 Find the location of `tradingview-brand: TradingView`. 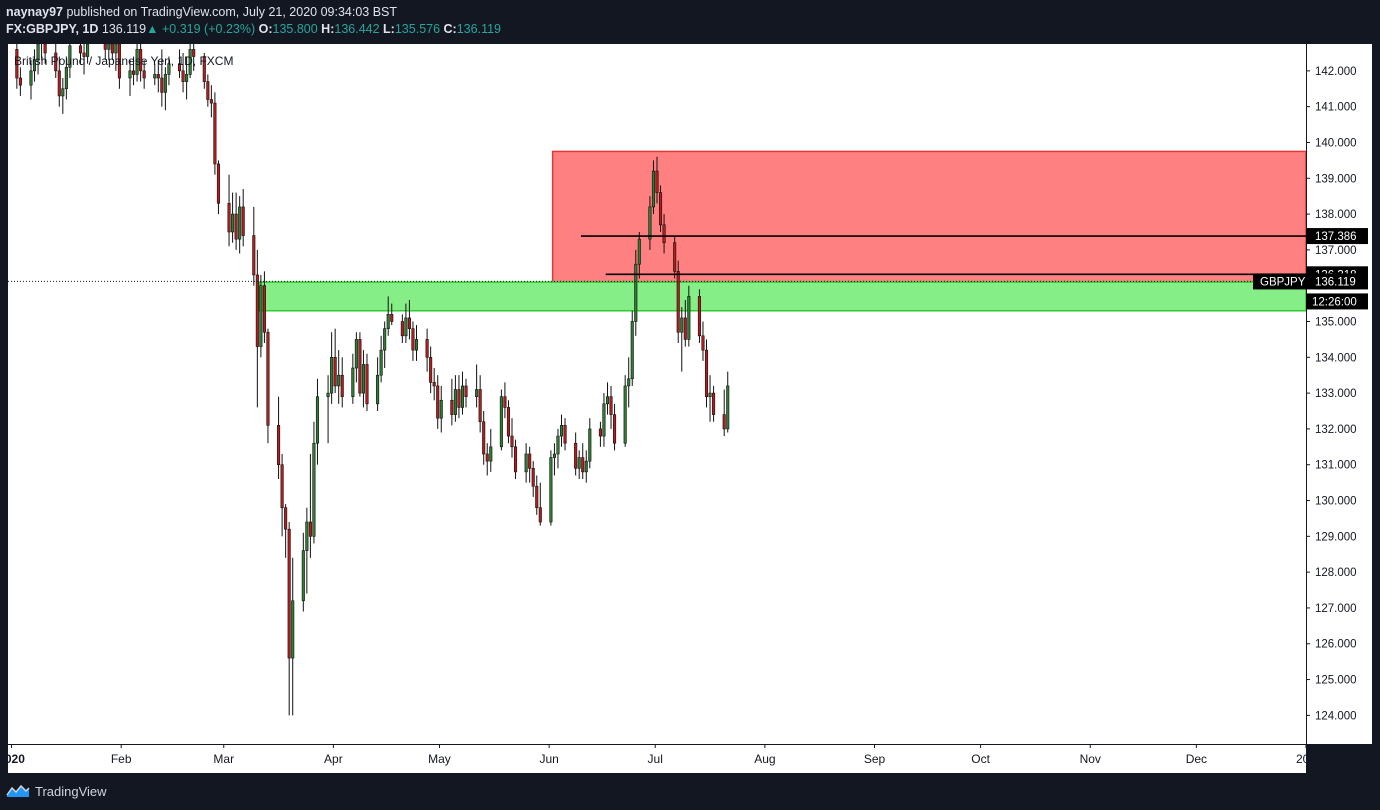

tradingview-brand: TradingView is located at coordinates (56, 791).